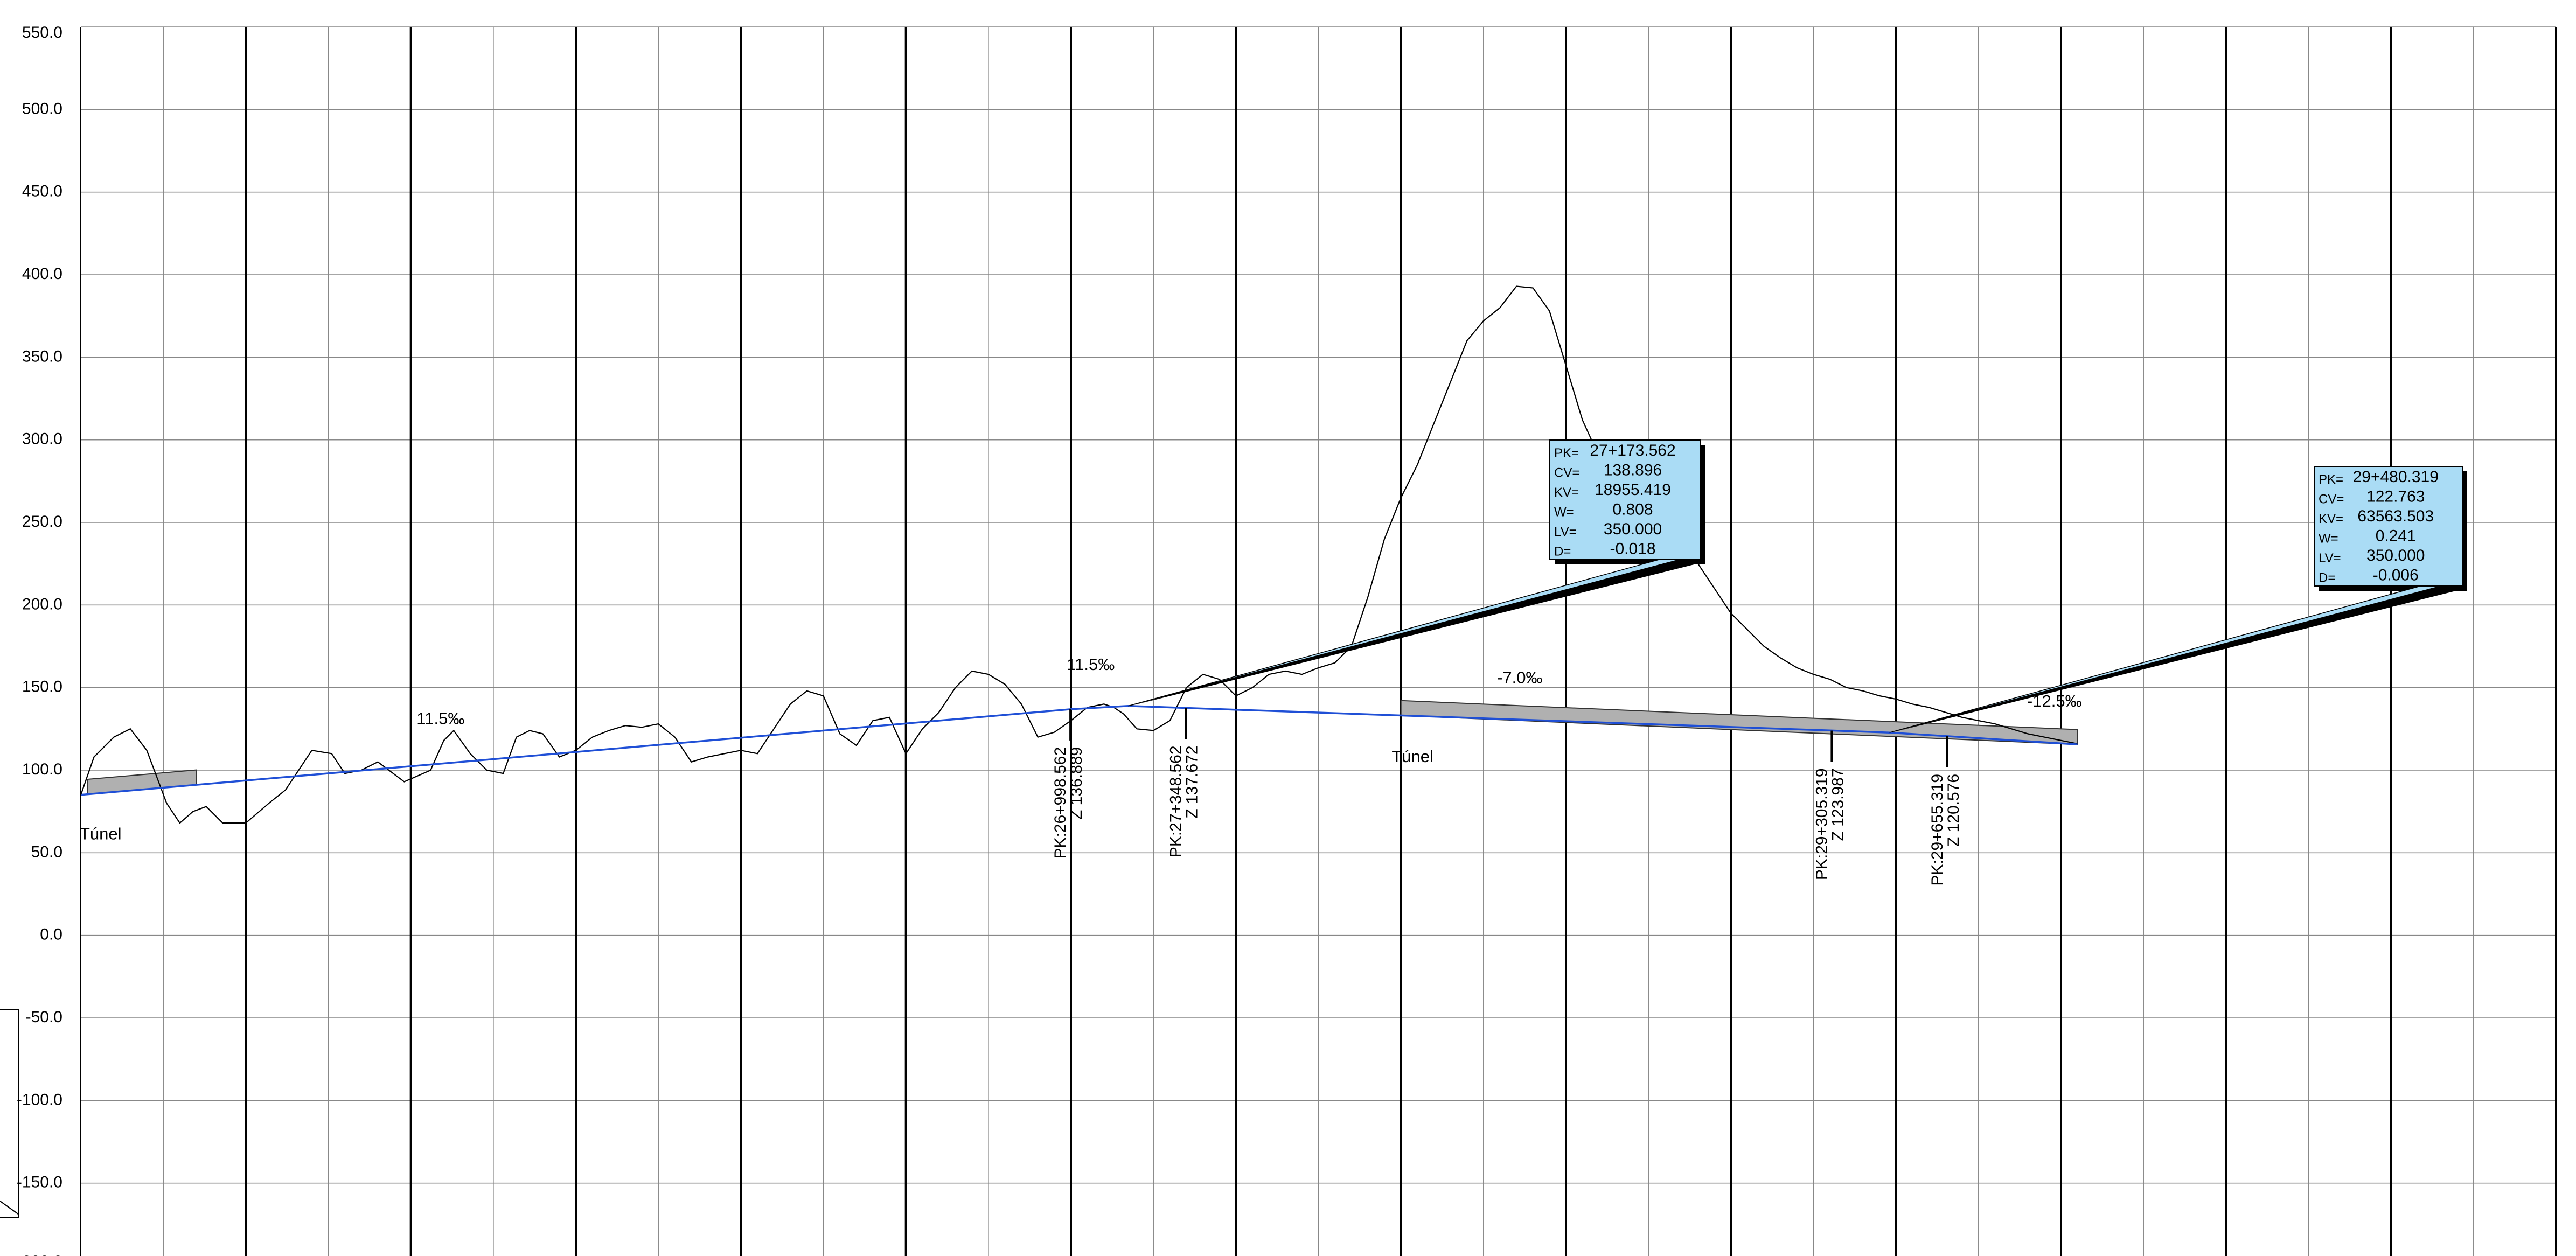 The height and width of the screenshot is (1256, 2576). Describe the element at coordinates (42, 108) in the screenshot. I see `y-tick-label: 500.0` at that location.